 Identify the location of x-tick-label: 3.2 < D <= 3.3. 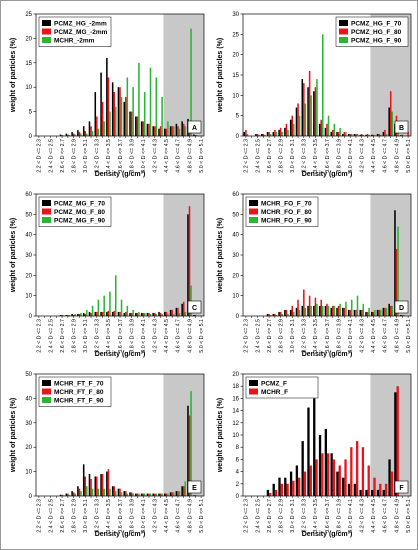
(98, 336).